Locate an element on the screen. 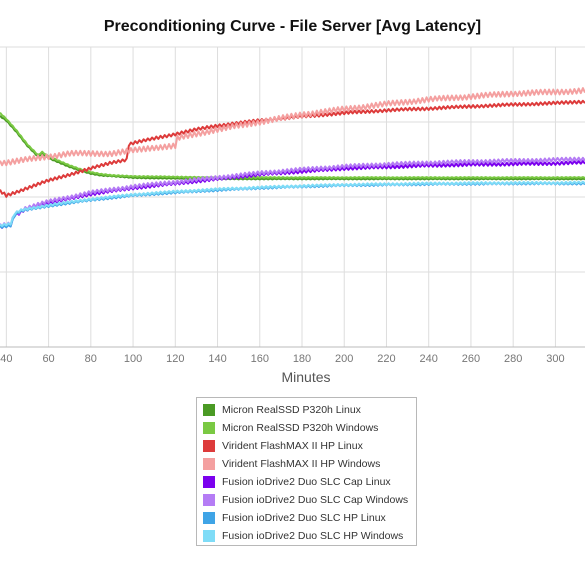 The image size is (585, 573). x-tick-label: 60 is located at coordinates (48, 359).